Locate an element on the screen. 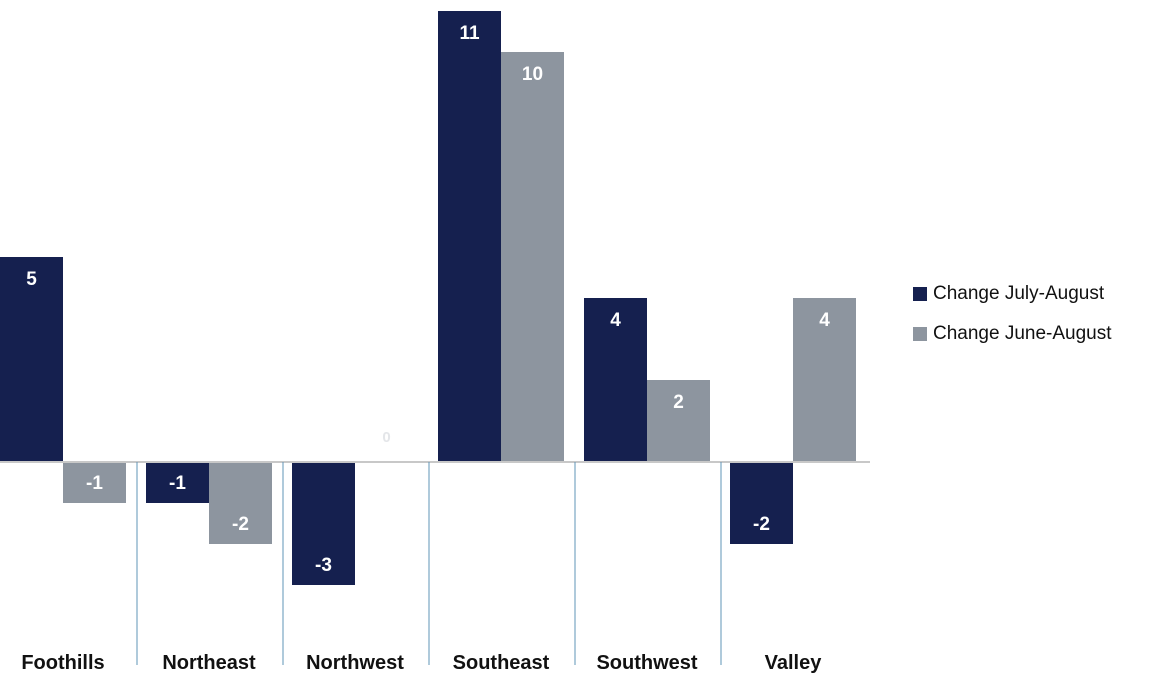 This screenshot has height=677, width=1149. bar-july-august-northeast is located at coordinates (177, 482).